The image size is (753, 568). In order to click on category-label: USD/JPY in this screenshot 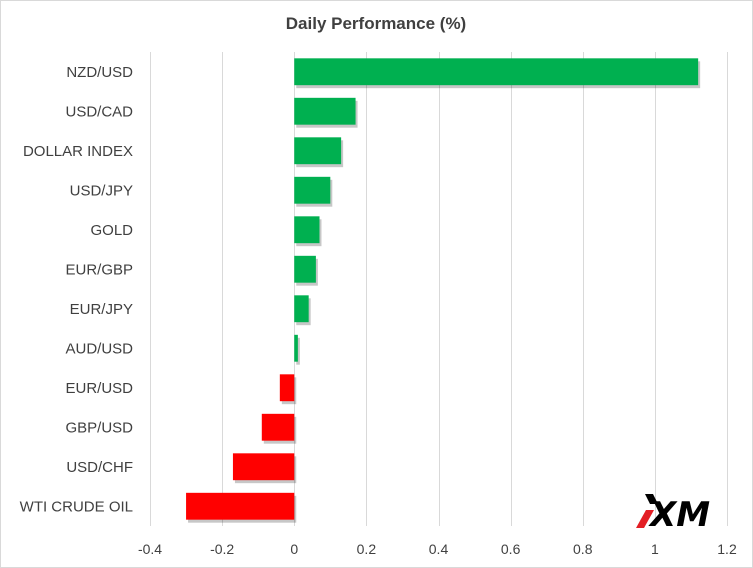, I will do `click(101, 190)`.